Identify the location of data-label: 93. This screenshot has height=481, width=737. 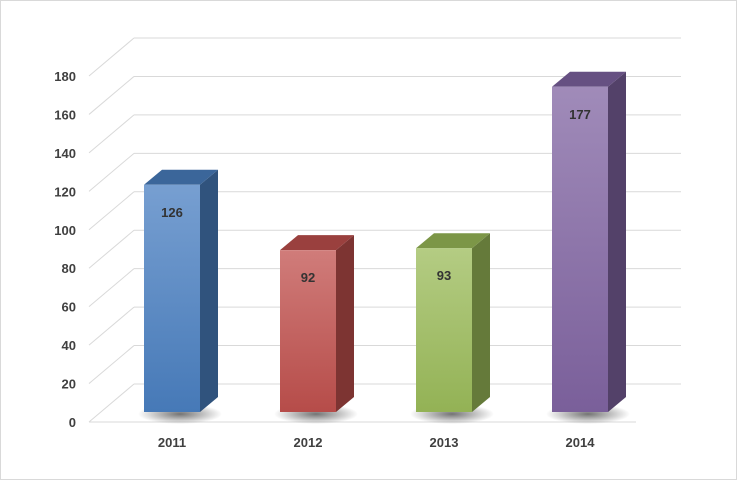
(444, 275).